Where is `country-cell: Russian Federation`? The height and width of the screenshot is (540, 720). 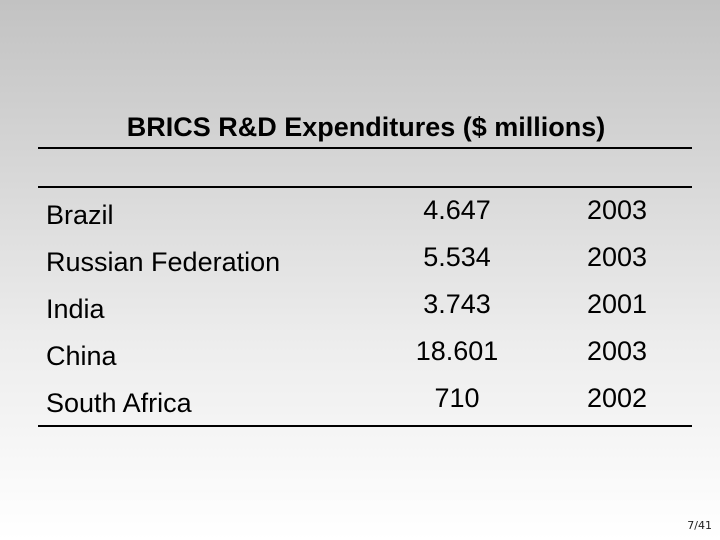
country-cell: Russian Federation is located at coordinates (163, 262).